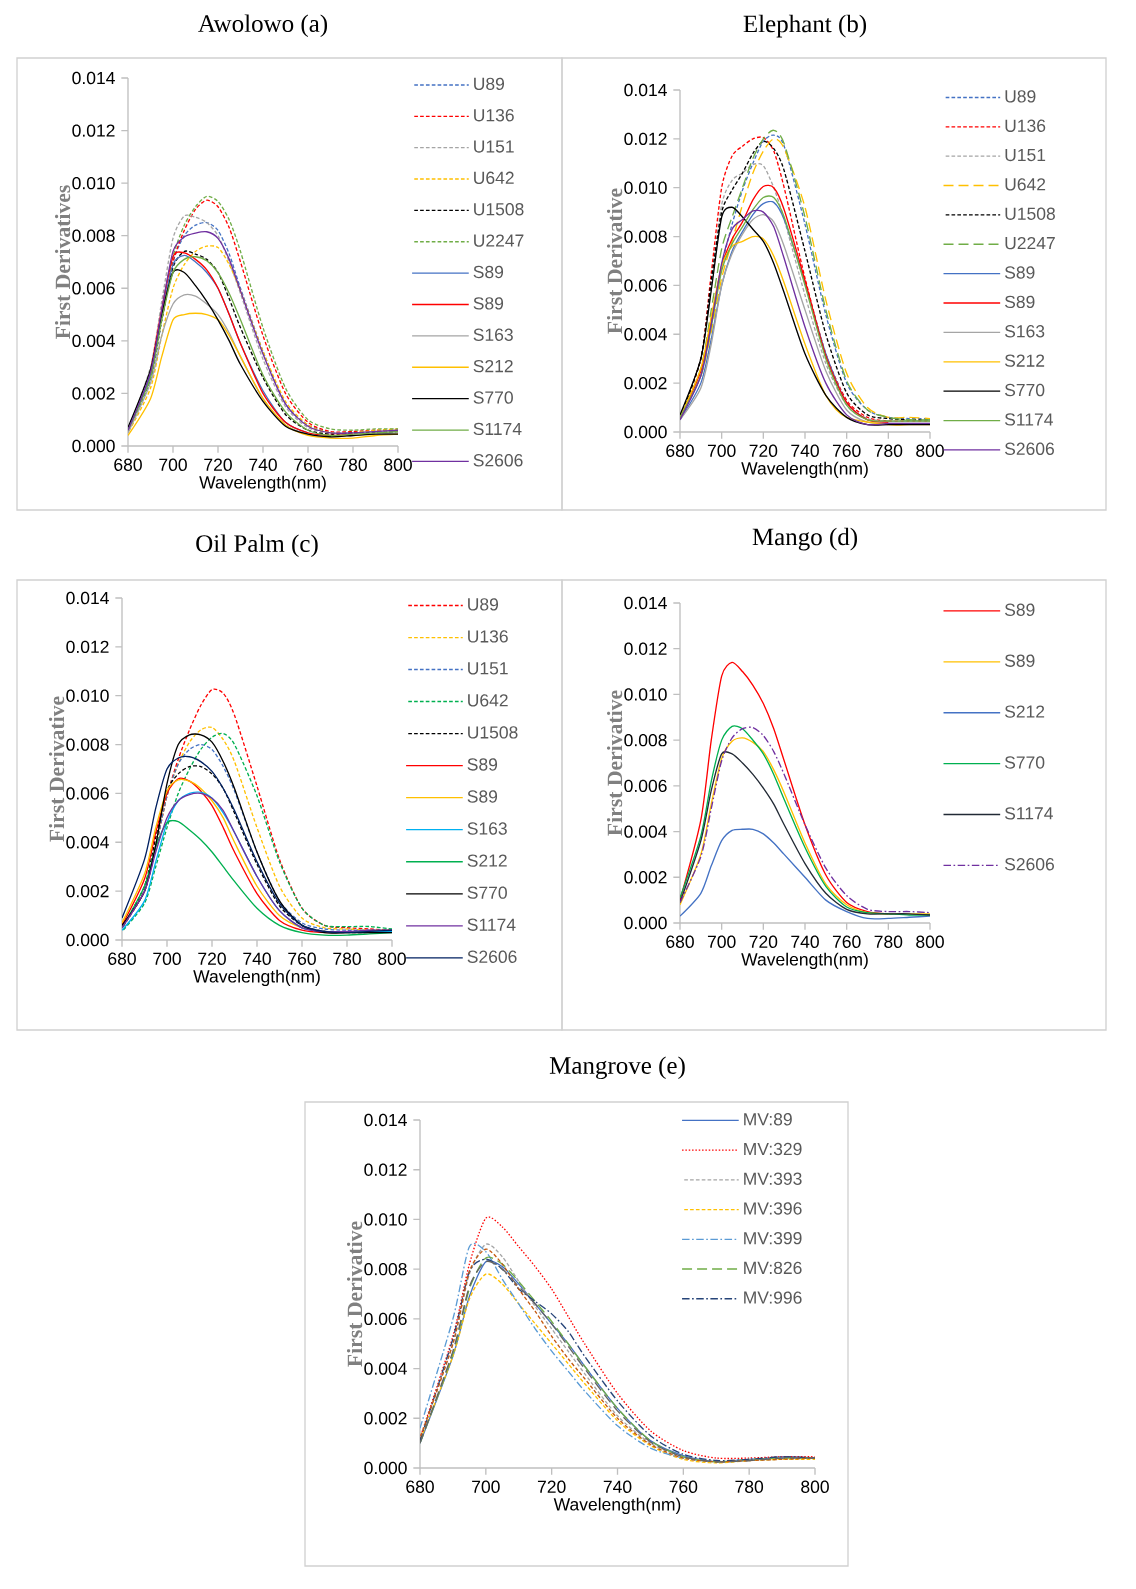 This screenshot has width=1136, height=1589. Describe the element at coordinates (680, 450) in the screenshot. I see `x-tick-label: 680` at that location.